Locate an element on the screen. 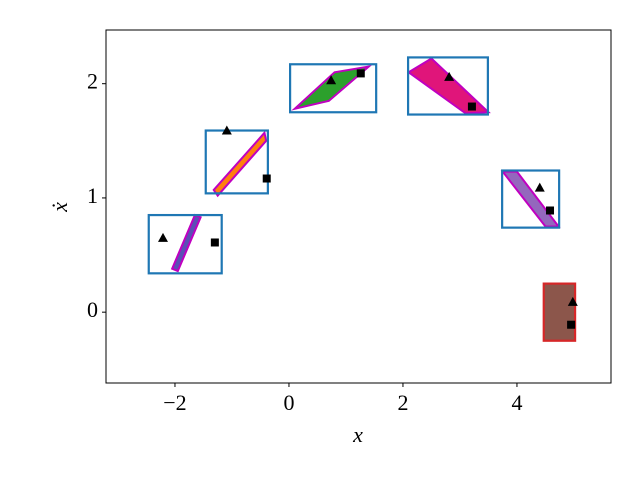  x-tick-label: 2 is located at coordinates (402, 402).